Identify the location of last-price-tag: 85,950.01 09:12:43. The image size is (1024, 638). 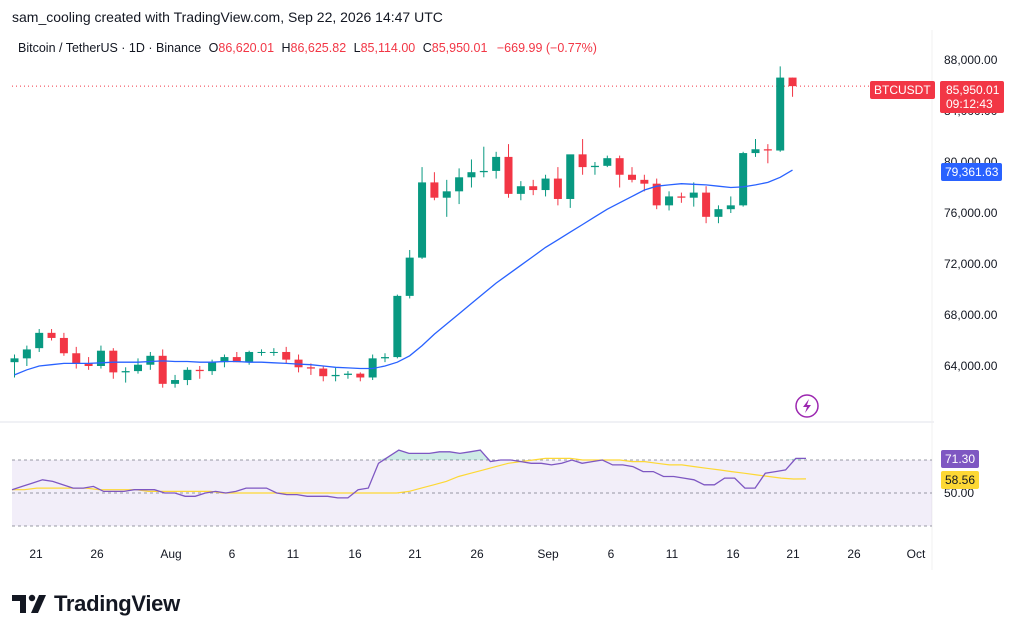
(972, 97).